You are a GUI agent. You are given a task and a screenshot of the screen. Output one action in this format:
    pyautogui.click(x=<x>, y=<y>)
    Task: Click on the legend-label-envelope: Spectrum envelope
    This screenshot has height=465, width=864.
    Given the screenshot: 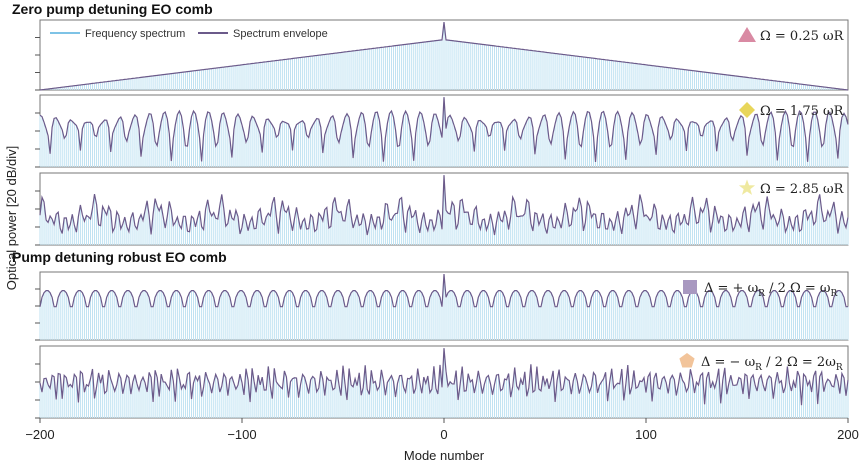 What is the action you would take?
    pyautogui.click(x=280, y=34)
    